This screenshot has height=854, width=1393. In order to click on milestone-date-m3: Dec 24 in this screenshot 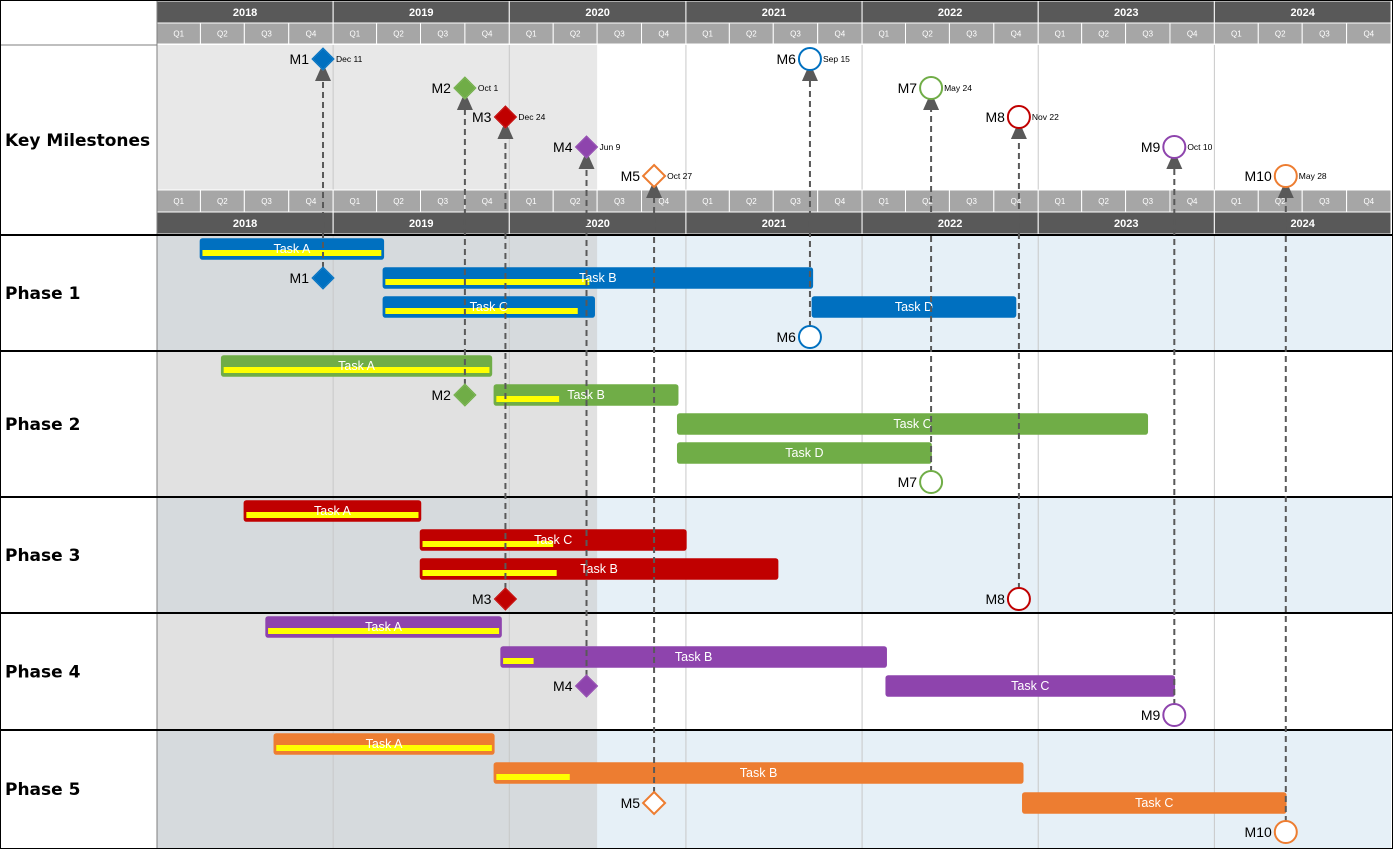, I will do `click(531, 117)`.